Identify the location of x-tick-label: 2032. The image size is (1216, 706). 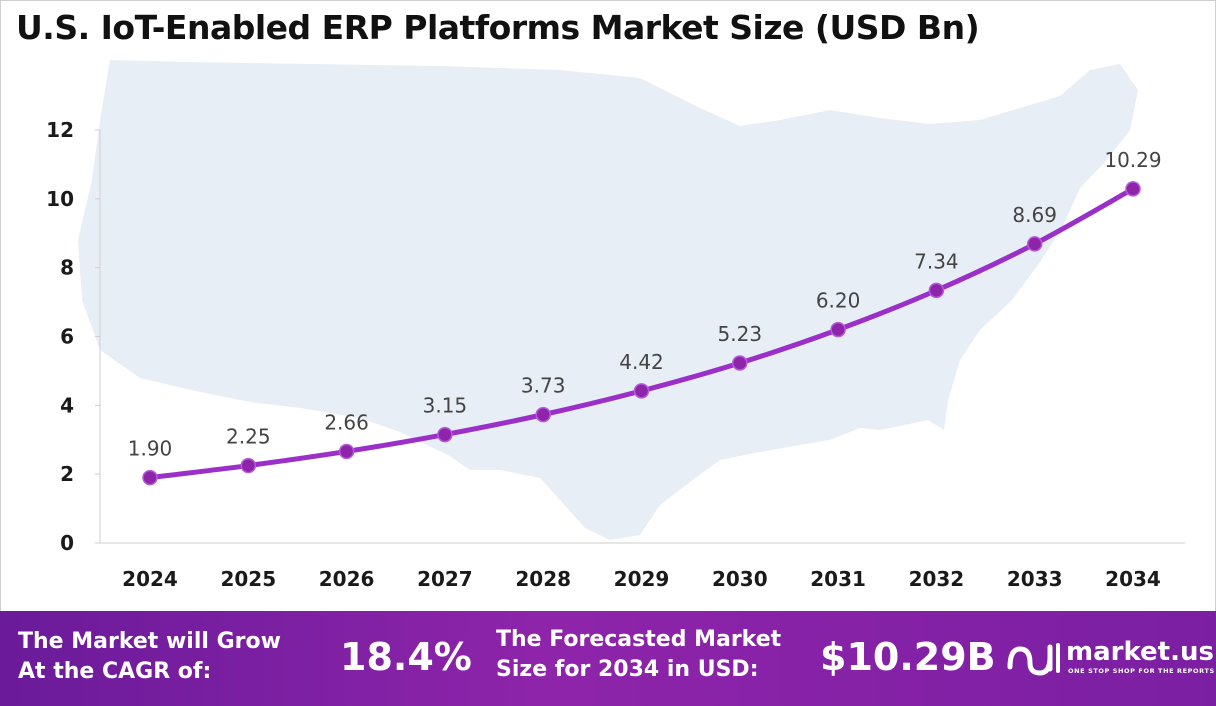
(937, 579).